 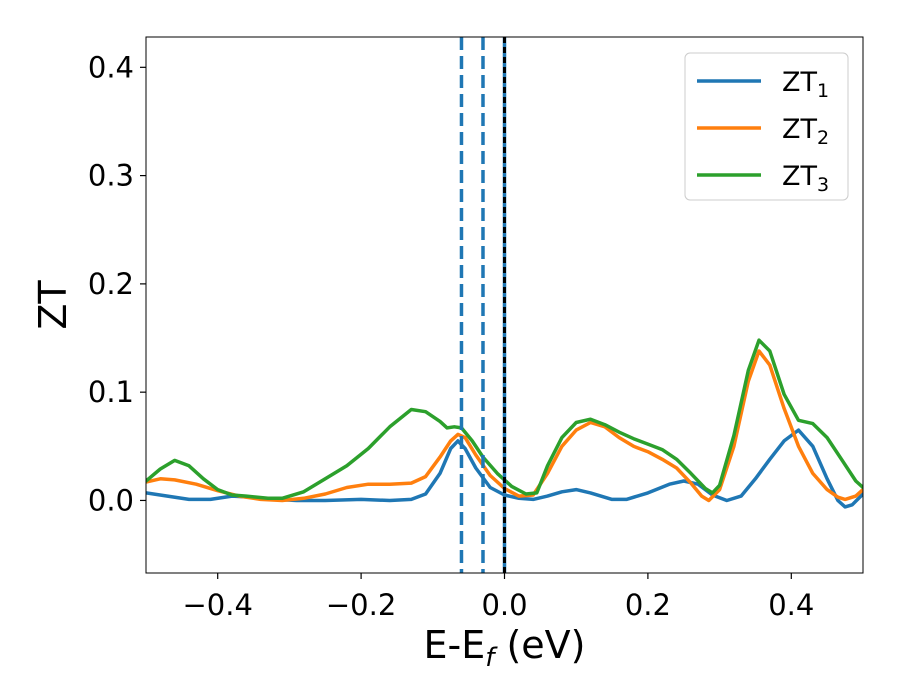 I want to click on x-axis-label-main: E-E, so click(x=455, y=645).